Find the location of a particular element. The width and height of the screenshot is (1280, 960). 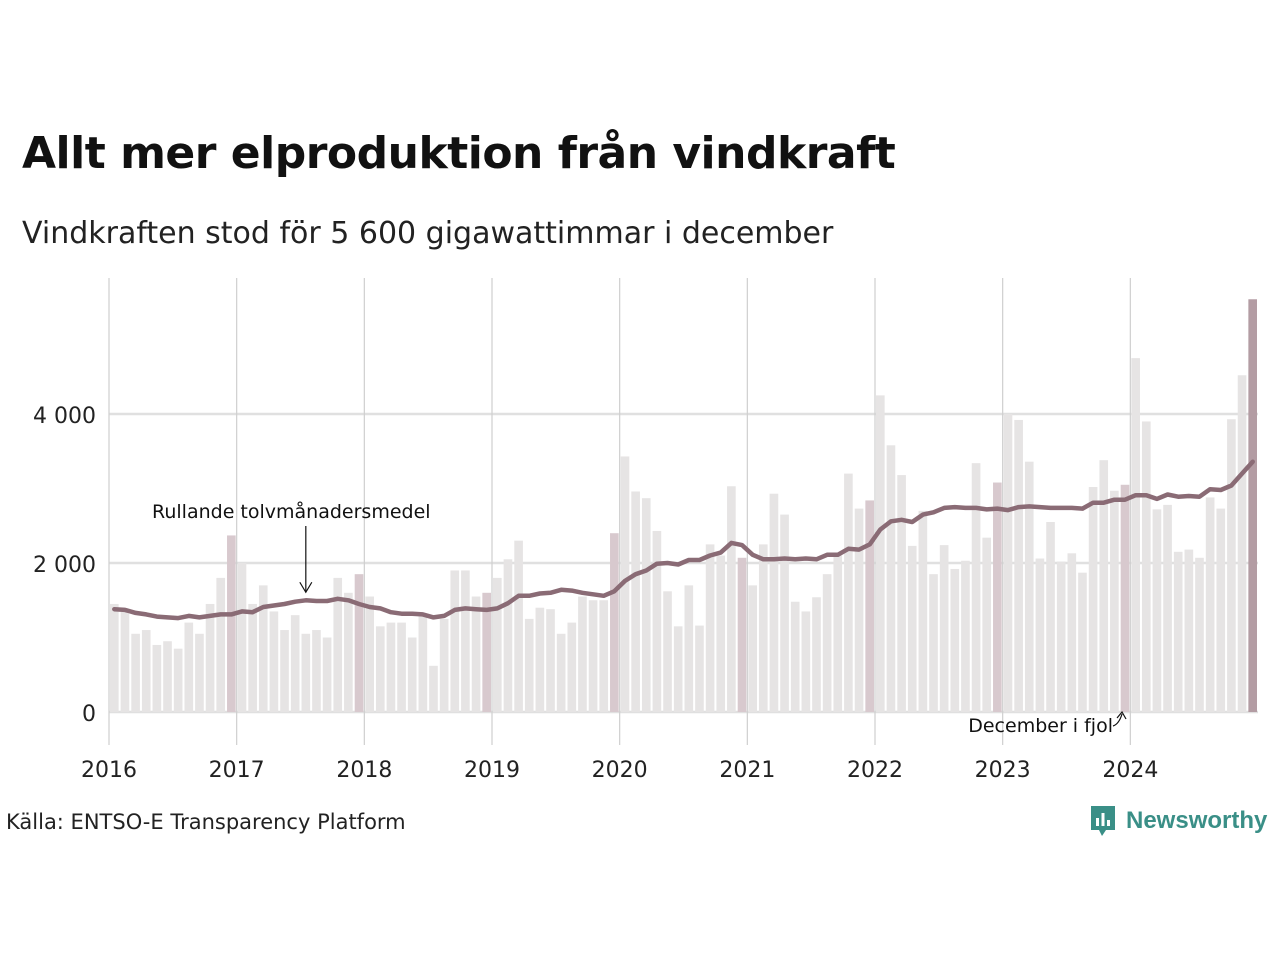

newsworthy-logo: Newsworthy is located at coordinates (1177, 821).